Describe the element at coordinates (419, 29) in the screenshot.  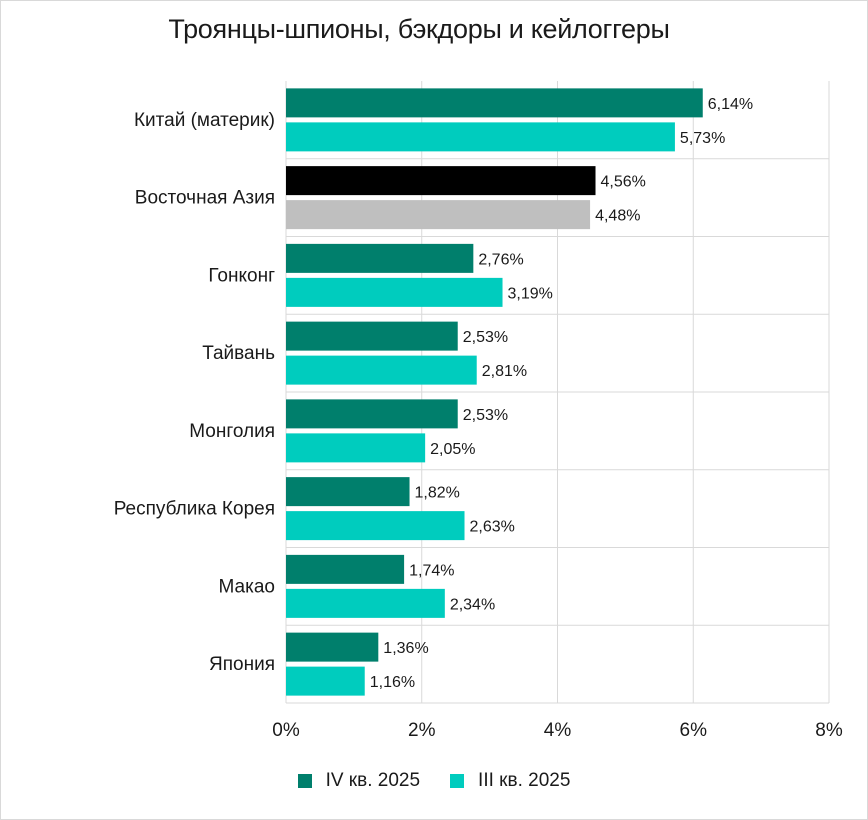
I see `chart-title: Троянцы-шпионы, бэкдоры и кейлоггеры` at that location.